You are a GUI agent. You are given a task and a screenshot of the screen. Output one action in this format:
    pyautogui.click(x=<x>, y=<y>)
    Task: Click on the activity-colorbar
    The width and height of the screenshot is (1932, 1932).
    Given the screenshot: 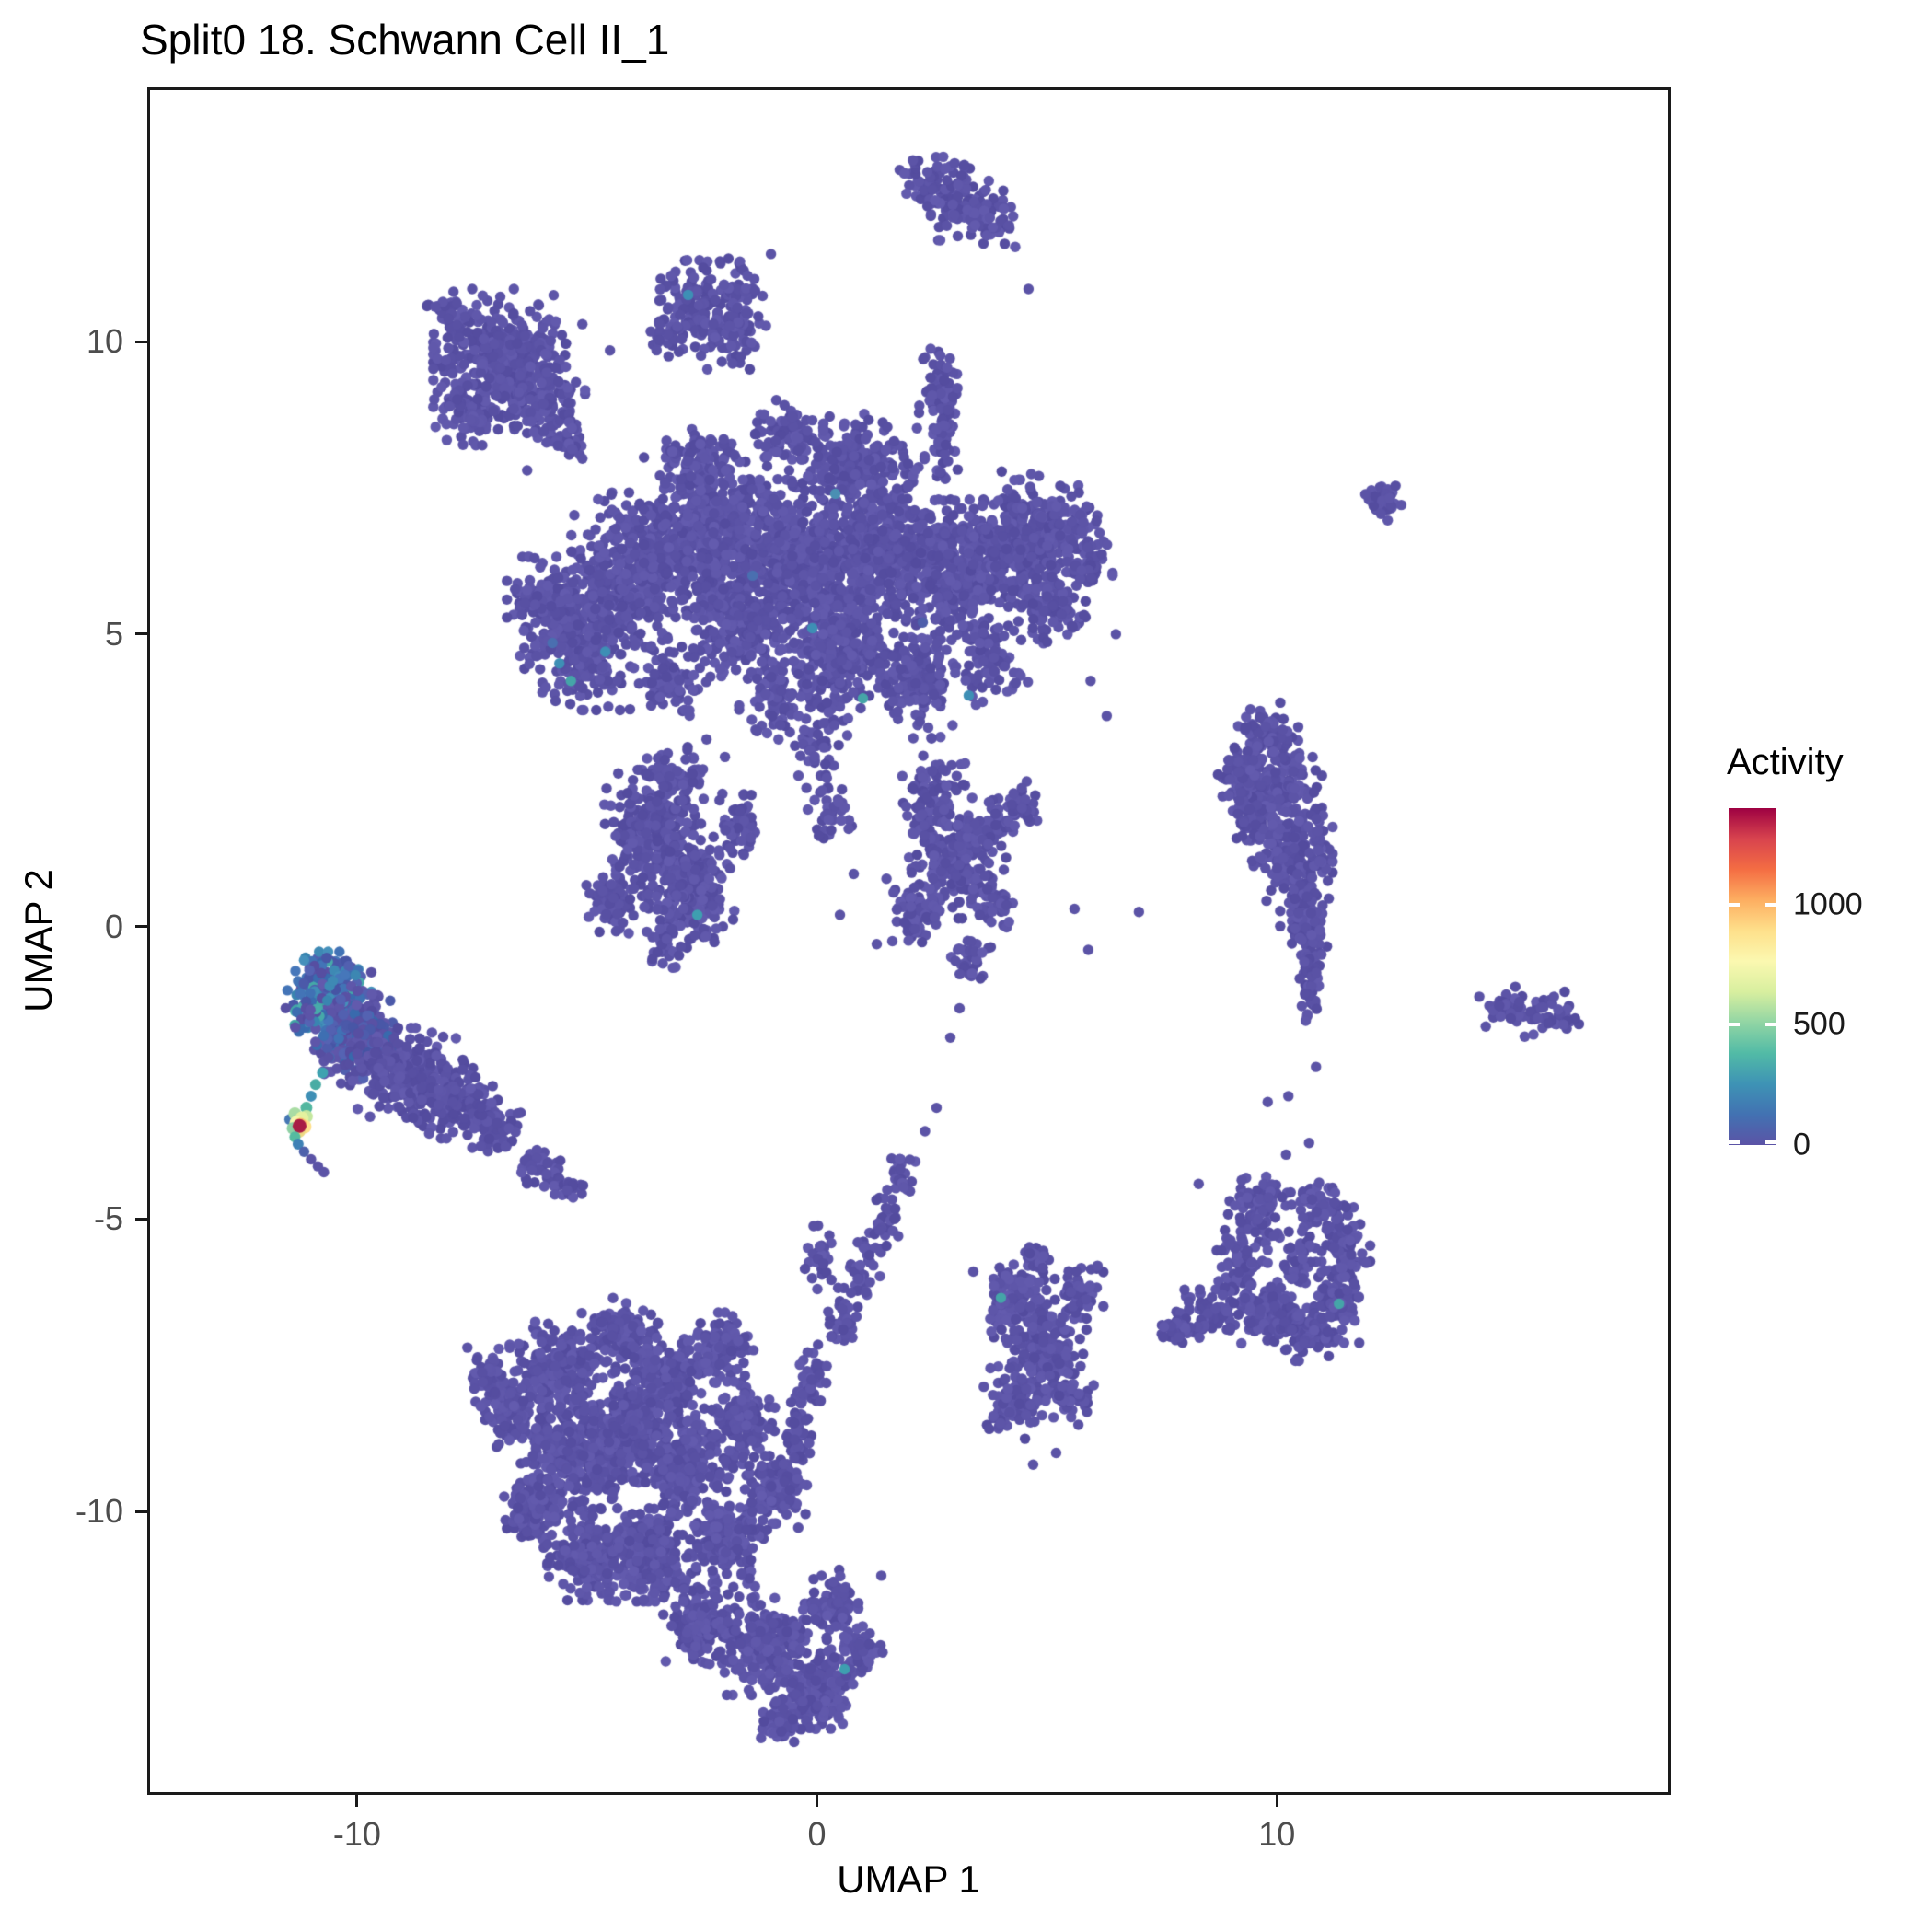 What is the action you would take?
    pyautogui.click(x=1753, y=977)
    